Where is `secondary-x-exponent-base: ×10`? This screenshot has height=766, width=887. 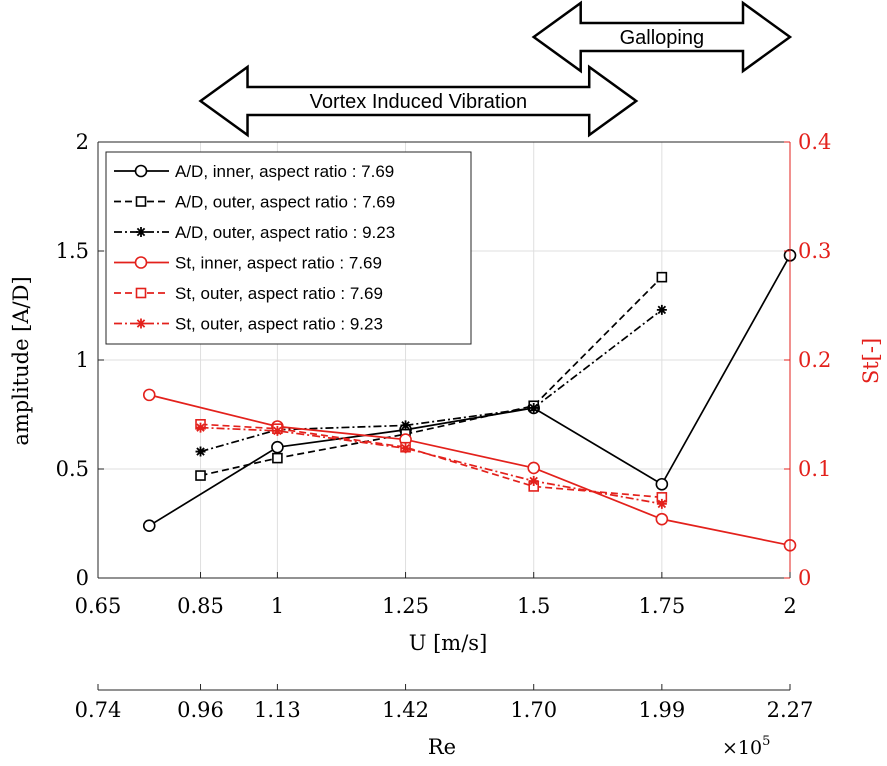
secondary-x-exponent-base: ×10 is located at coordinates (742, 748).